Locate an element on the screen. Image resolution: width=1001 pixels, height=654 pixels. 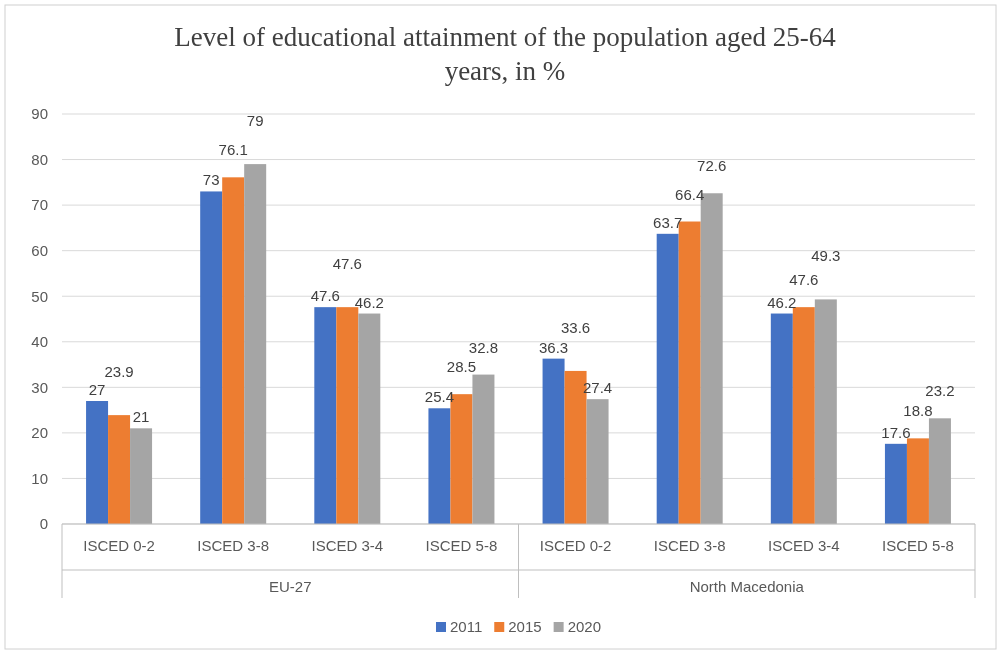
data-label: 49.3 is located at coordinates (826, 256).